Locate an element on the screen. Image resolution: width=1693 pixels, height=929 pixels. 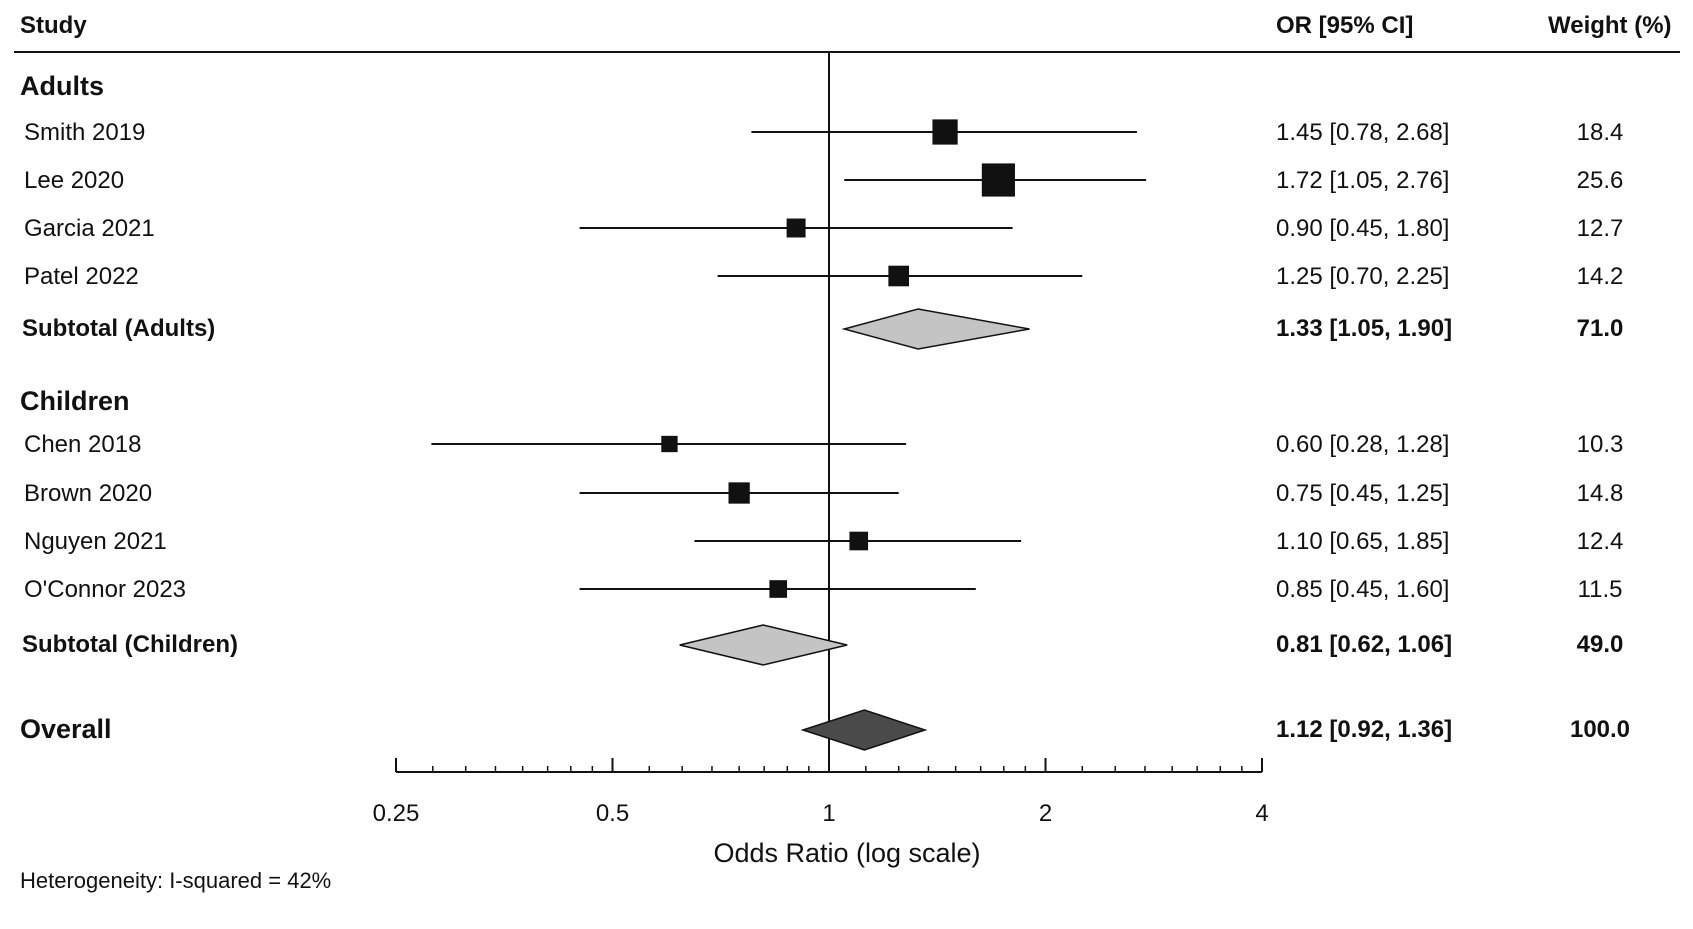
subtotal-label: Subtotal (Adults) is located at coordinates (119, 328).